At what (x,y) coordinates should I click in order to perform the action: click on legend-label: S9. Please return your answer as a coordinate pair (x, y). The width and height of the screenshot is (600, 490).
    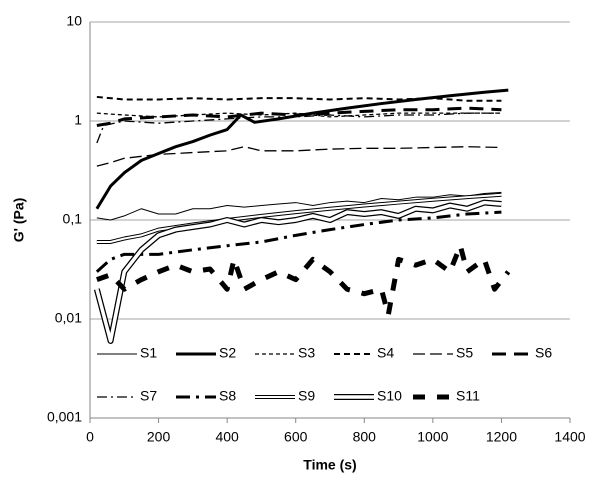
    Looking at the image, I should click on (306, 396).